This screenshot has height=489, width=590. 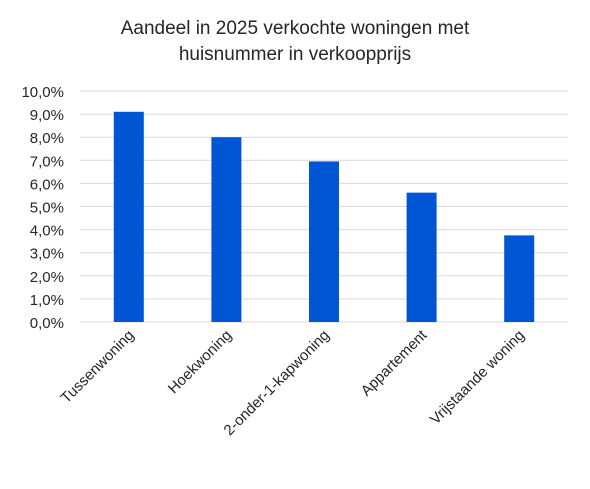 What do you see at coordinates (519, 278) in the screenshot?
I see `bar-vrijstaande-woning` at bounding box center [519, 278].